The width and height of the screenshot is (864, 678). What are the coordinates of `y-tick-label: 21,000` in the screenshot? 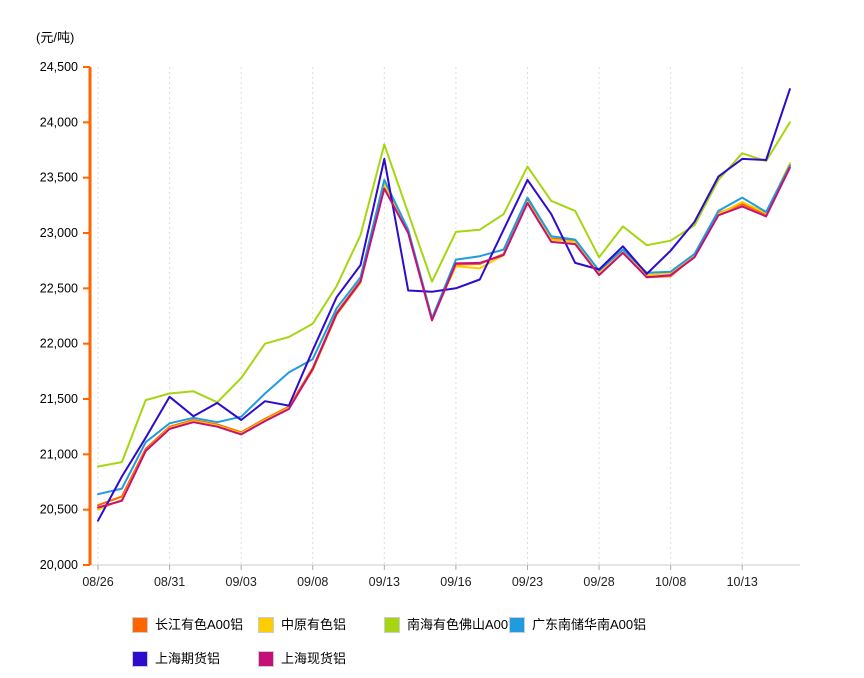 It's located at (59, 454).